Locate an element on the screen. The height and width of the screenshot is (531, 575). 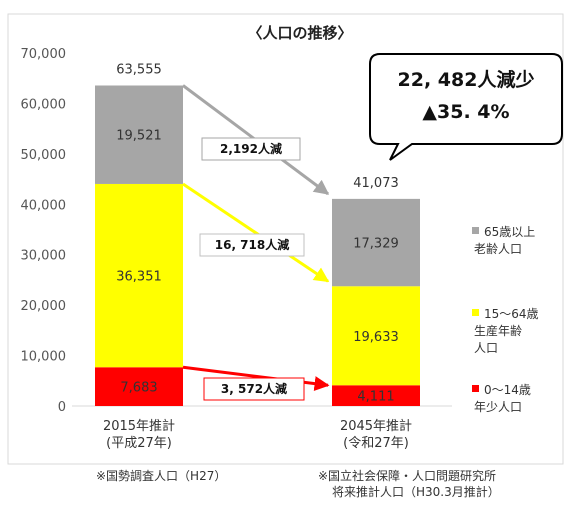
legend-label: 0〜14歳 is located at coordinates (507, 390).